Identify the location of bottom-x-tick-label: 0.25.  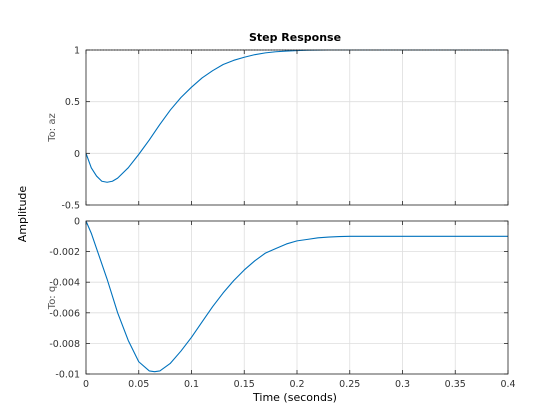
(349, 384).